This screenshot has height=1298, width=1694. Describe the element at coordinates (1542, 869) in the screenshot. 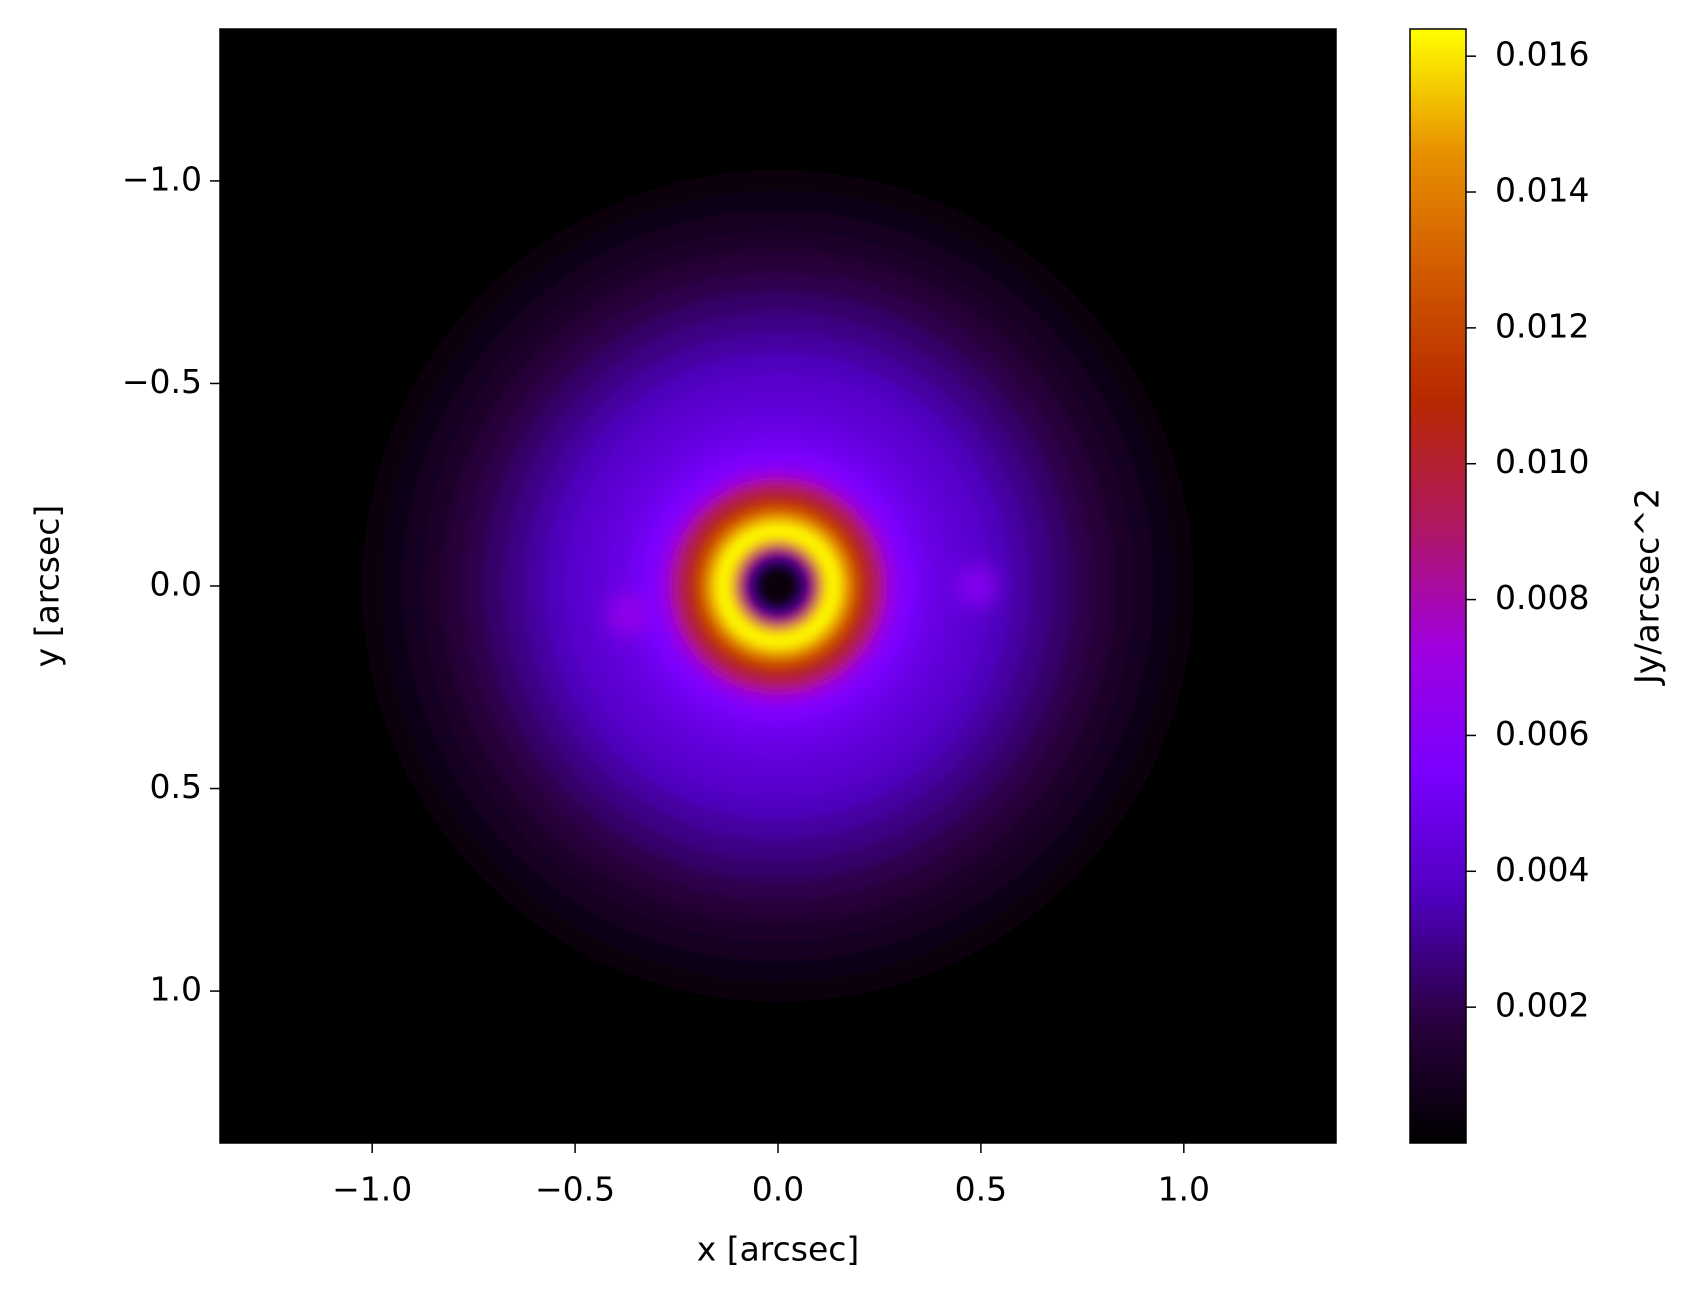

I see `colorbar-tick-label: 0.004` at that location.